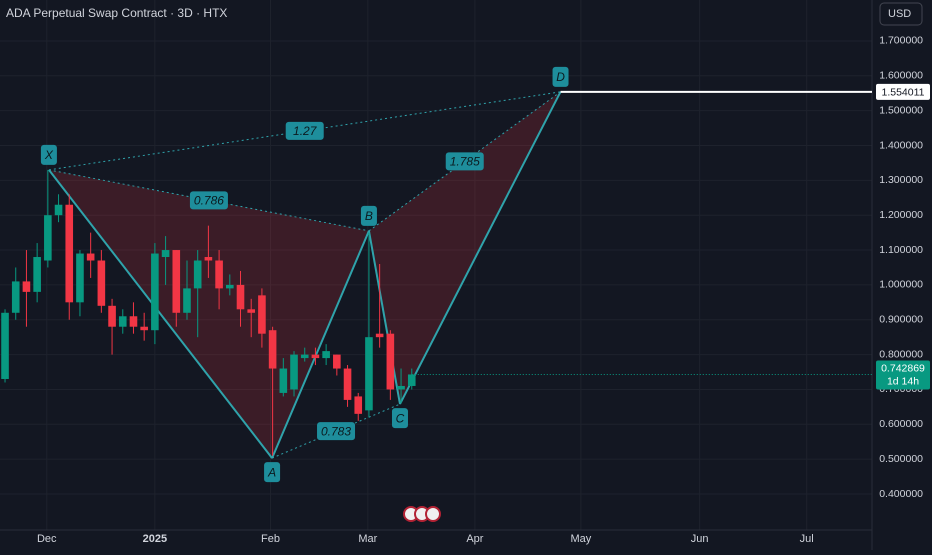 The image size is (932, 555). I want to click on target-price-label: 1.554011, so click(902, 93).